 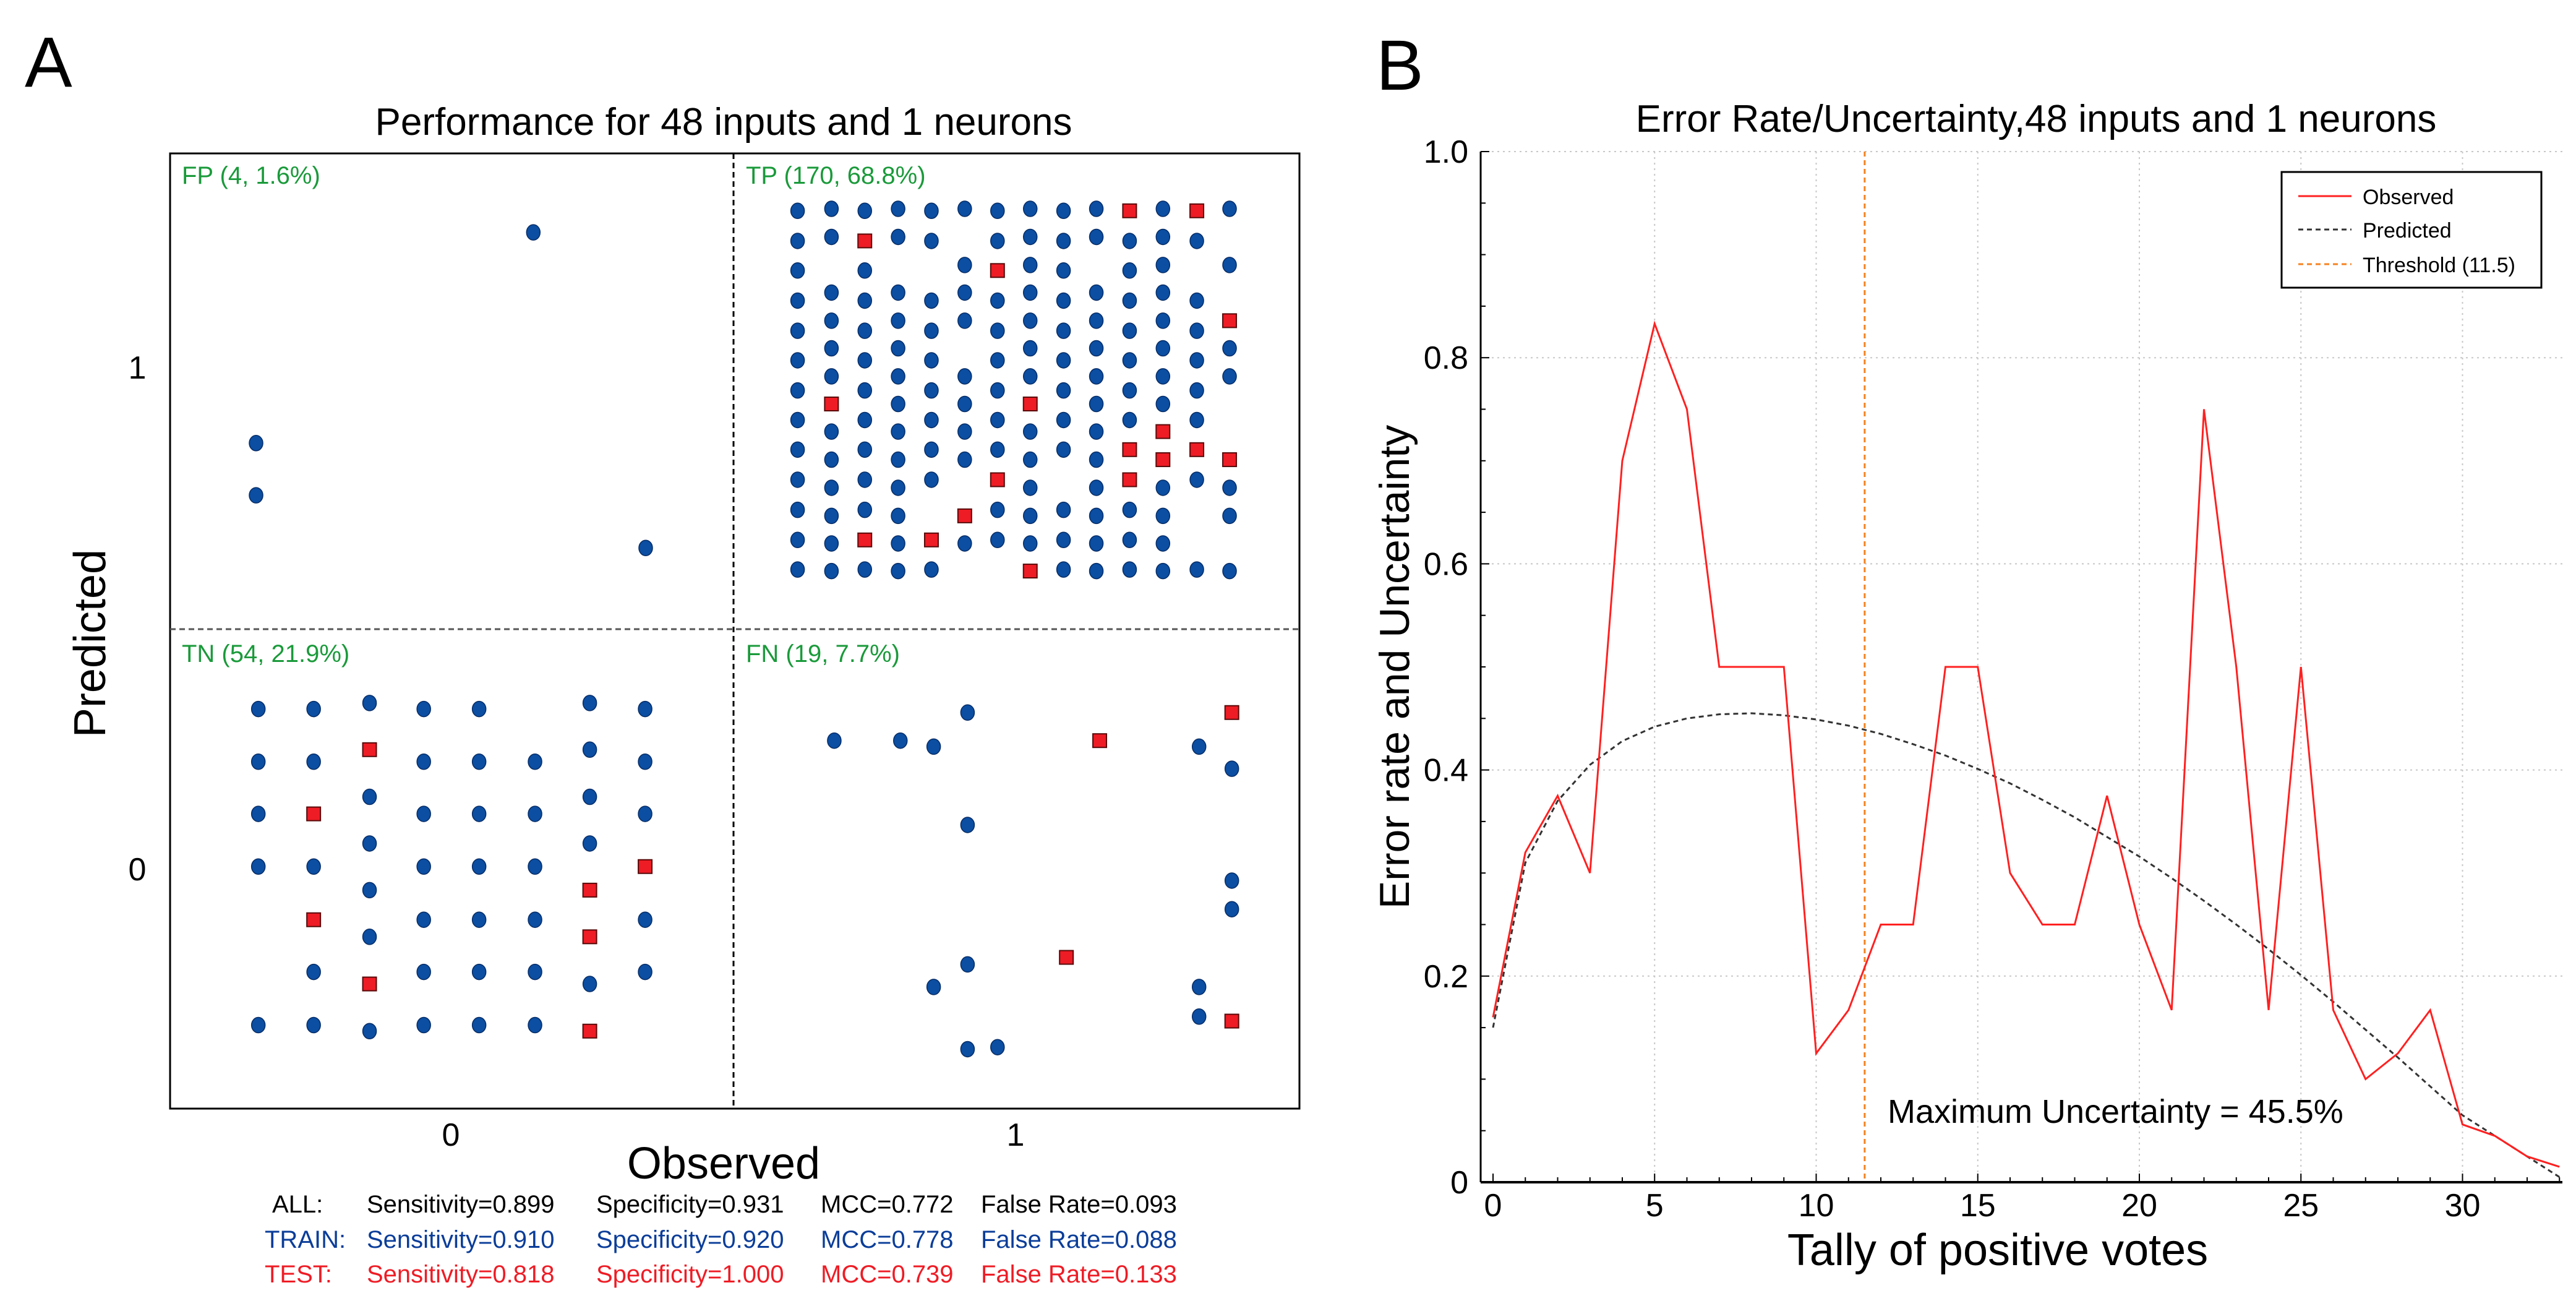 What do you see at coordinates (306, 1239) in the screenshot?
I see `stats-label: TRAIN:` at bounding box center [306, 1239].